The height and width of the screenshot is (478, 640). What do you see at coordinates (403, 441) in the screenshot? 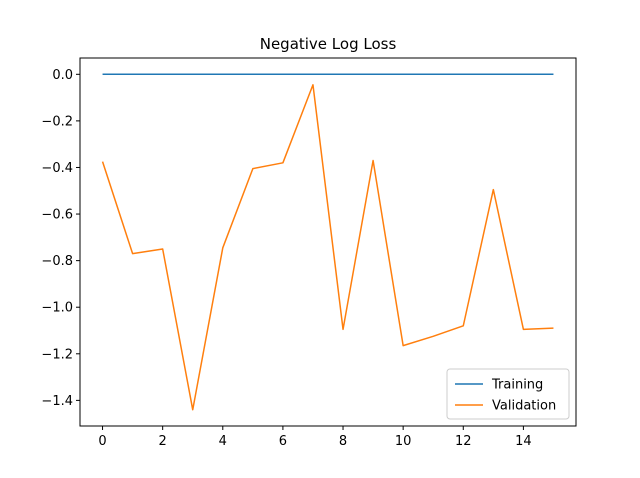
I see `x-tick-label: 10` at bounding box center [403, 441].